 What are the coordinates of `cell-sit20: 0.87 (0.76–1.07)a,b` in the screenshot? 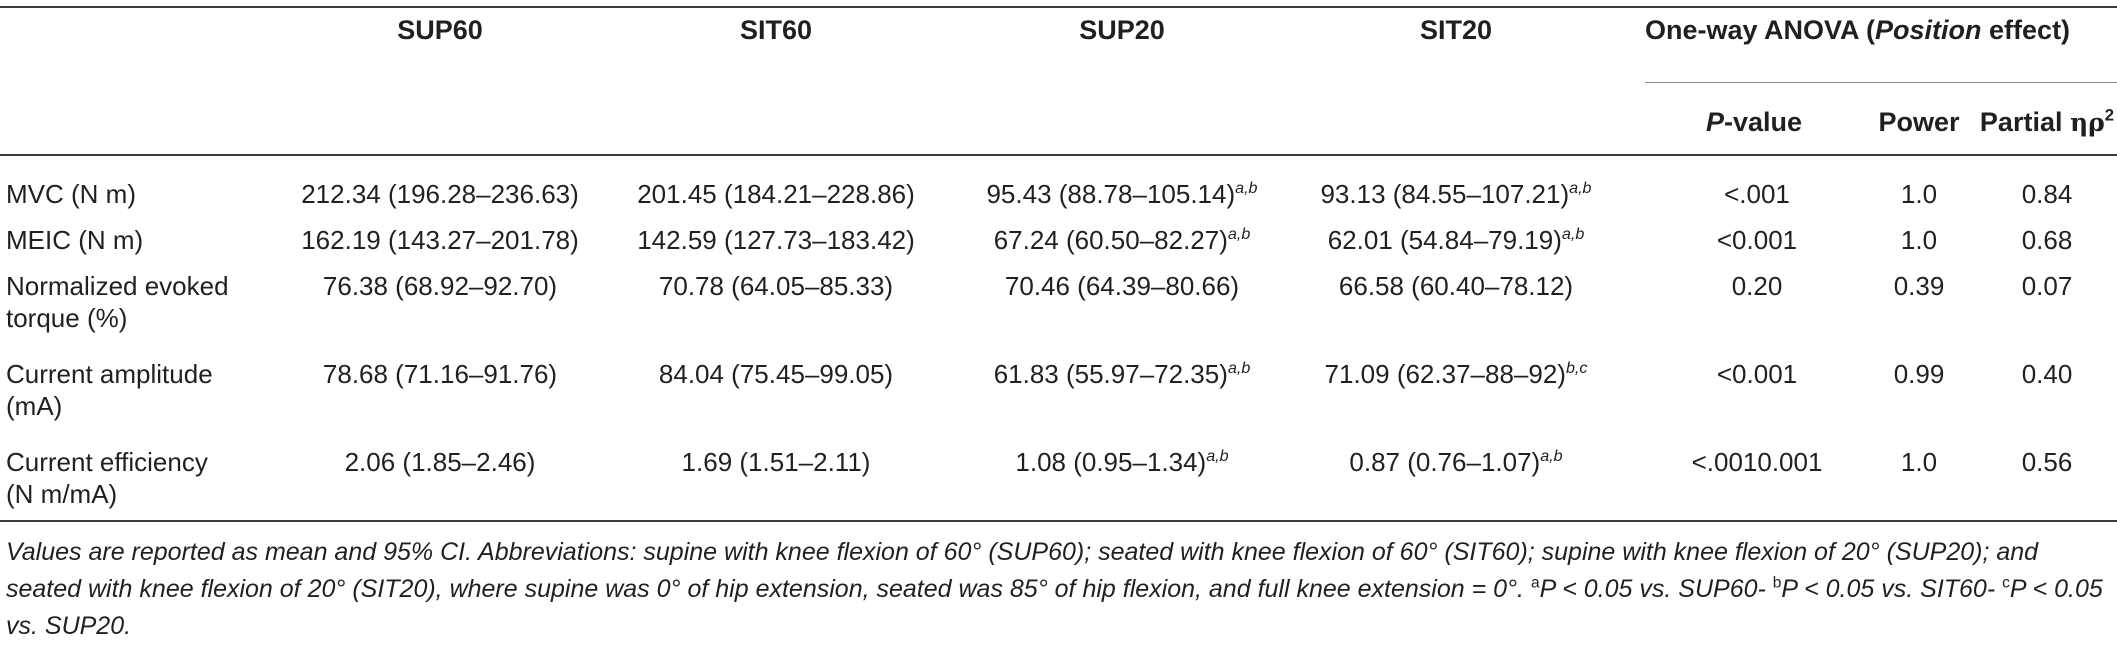 It's located at (1455, 462).